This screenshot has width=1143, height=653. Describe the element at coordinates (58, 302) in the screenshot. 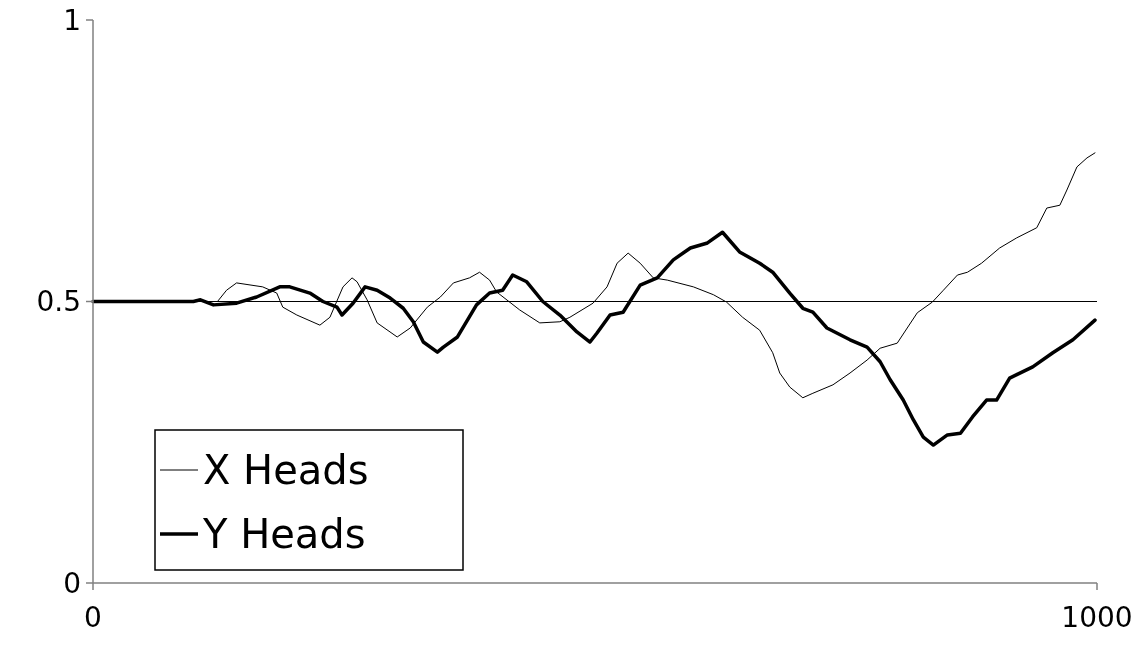

I see `y-tick-label: 0.5` at that location.